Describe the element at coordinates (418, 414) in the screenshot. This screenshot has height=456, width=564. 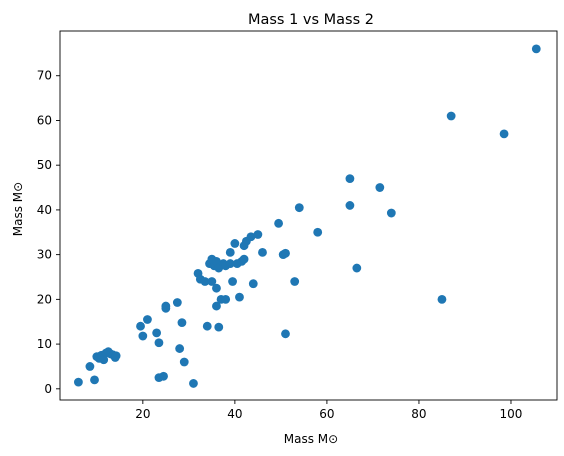
I see `x-tick-label: 80` at that location.